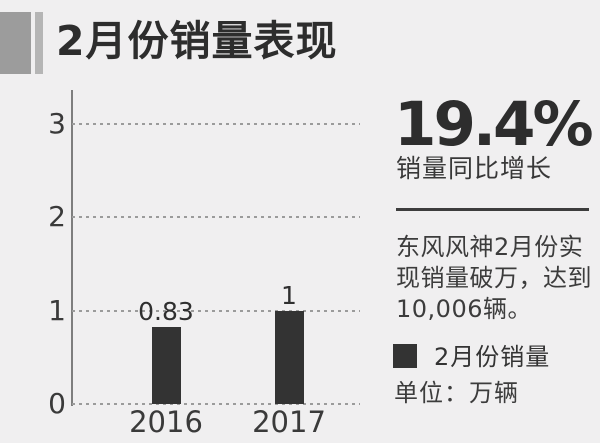 The height and width of the screenshot is (443, 600). I want to click on divider-line, so click(492, 209).